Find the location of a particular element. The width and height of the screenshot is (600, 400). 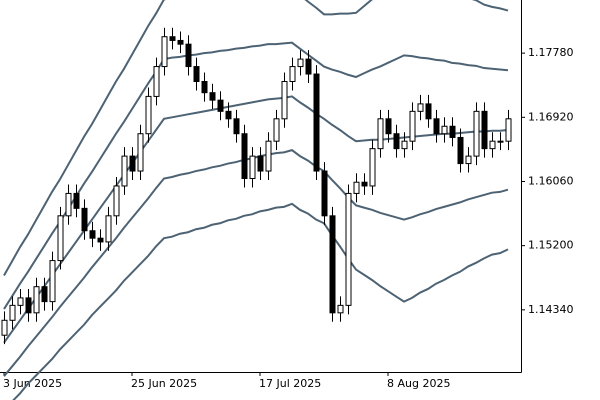

y-tick-label: 1.16920 is located at coordinates (551, 116).